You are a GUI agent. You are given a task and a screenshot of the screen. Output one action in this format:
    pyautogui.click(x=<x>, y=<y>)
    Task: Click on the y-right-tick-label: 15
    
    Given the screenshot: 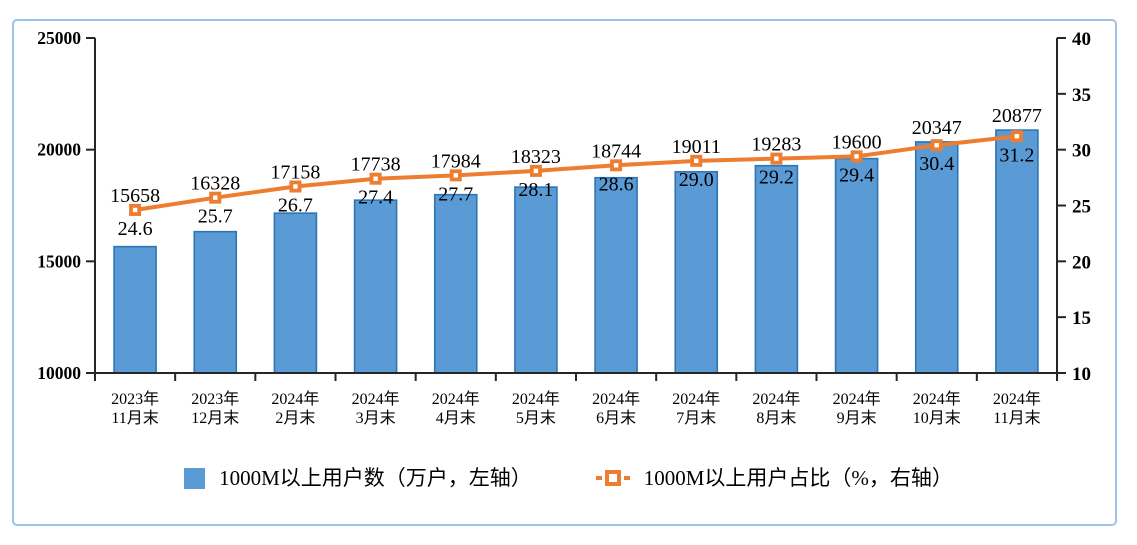 What is the action you would take?
    pyautogui.click(x=1081, y=318)
    